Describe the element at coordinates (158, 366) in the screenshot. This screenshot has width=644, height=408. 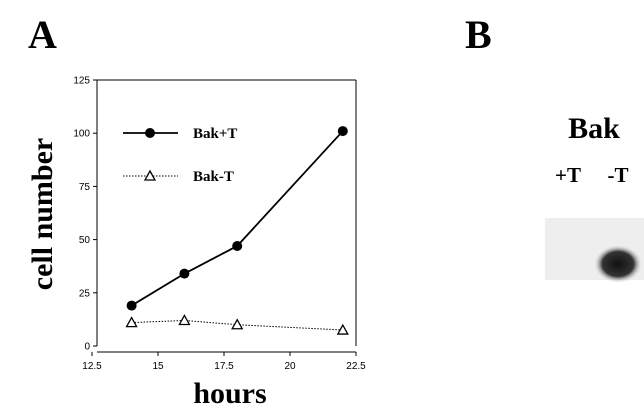
I see `x-tick-label: 15` at that location.